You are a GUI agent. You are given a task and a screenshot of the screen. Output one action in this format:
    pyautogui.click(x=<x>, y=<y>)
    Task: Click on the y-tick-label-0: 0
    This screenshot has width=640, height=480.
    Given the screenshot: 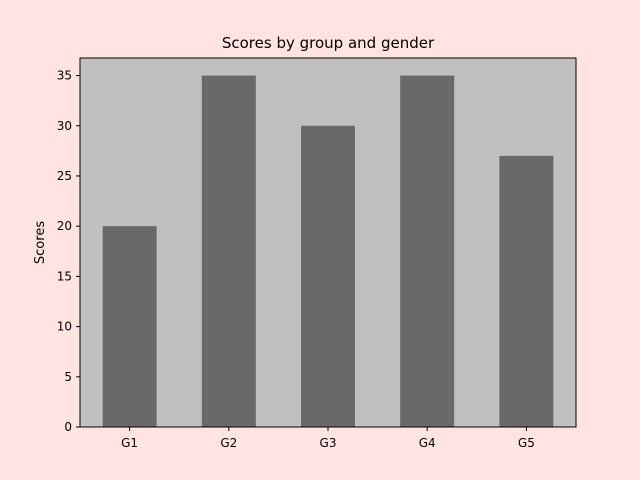 What is the action you would take?
    pyautogui.click(x=68, y=427)
    